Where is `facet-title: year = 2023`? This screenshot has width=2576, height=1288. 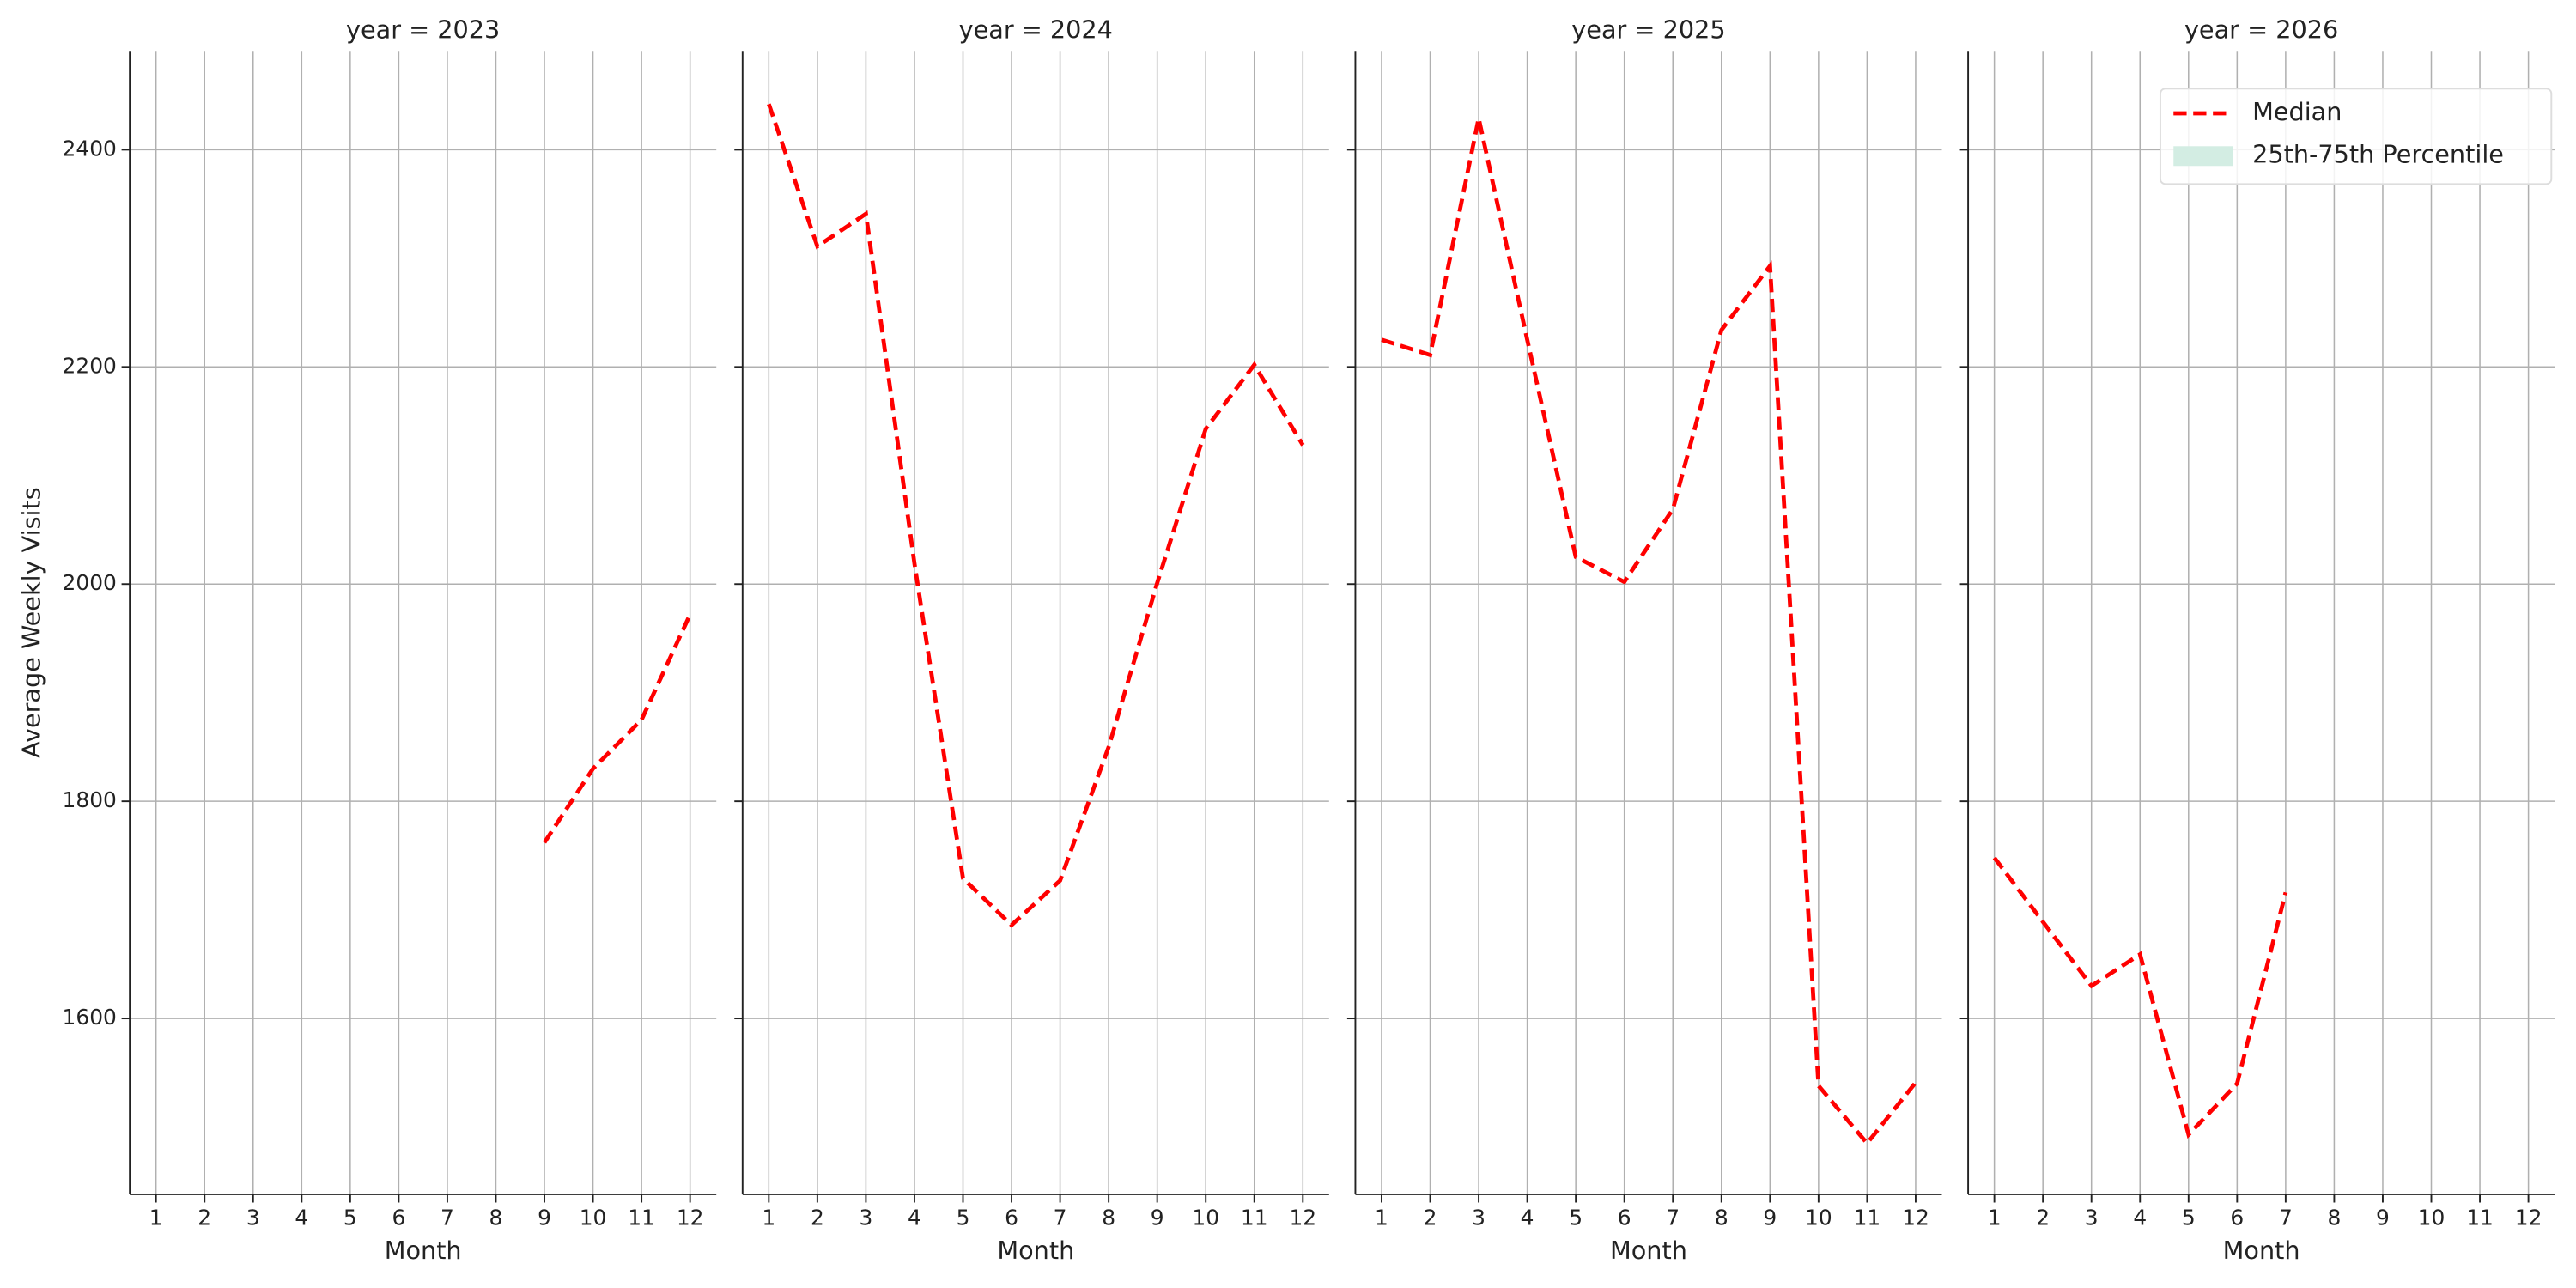 facet-title: year = 2023 is located at coordinates (423, 29).